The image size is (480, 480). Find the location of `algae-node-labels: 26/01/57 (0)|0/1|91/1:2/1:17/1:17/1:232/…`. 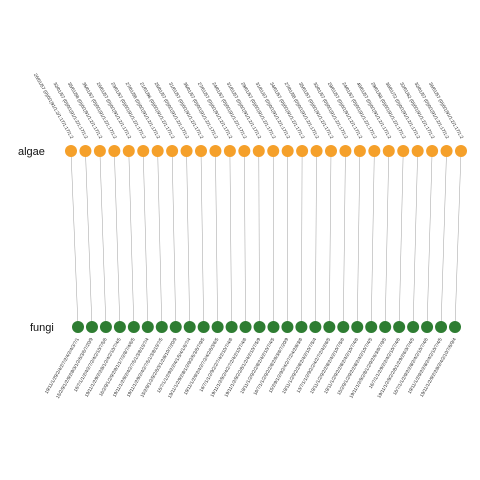

algae-node-labels: 26/01/57 (0)|0/1|91/1:2/1:17/1:17/1:232/… is located at coordinates (249, 106).